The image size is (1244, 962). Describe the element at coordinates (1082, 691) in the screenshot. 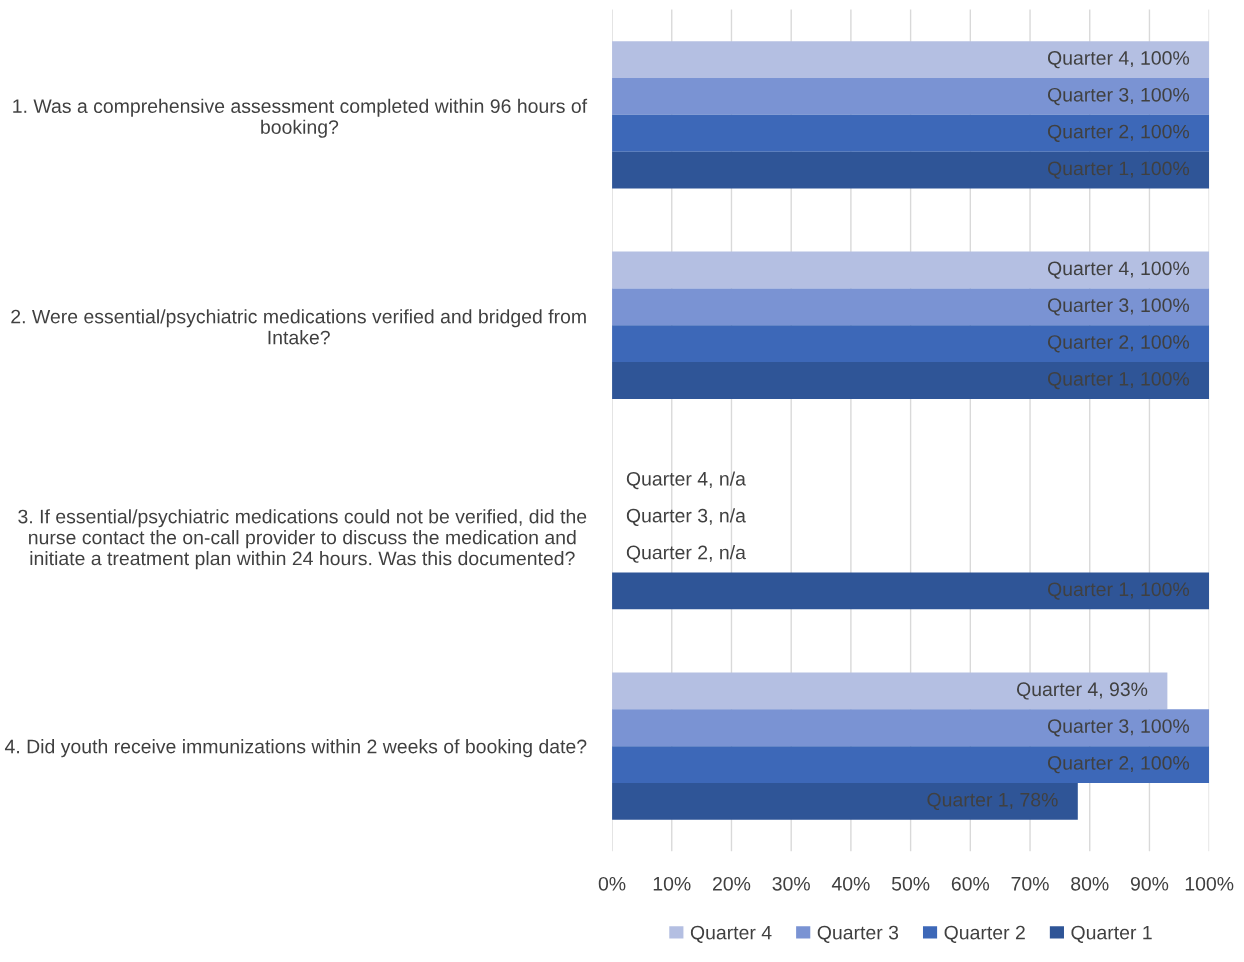

I see `data-label: Quarter 4, 93%` at that location.